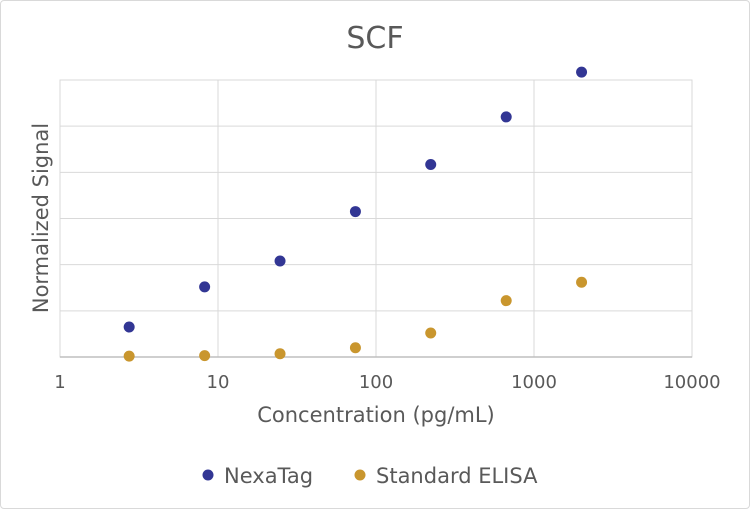 The image size is (750, 509). What do you see at coordinates (376, 382) in the screenshot?
I see `x-tick-label: 100` at bounding box center [376, 382].